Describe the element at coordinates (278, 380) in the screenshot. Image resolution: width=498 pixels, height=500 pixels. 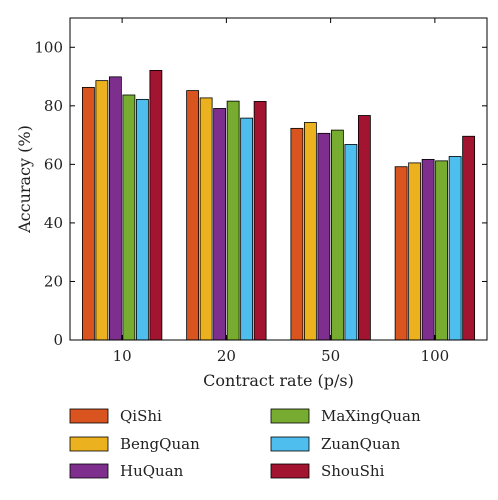
I see `x-axis-label: Contract rate (p/s)` at that location.